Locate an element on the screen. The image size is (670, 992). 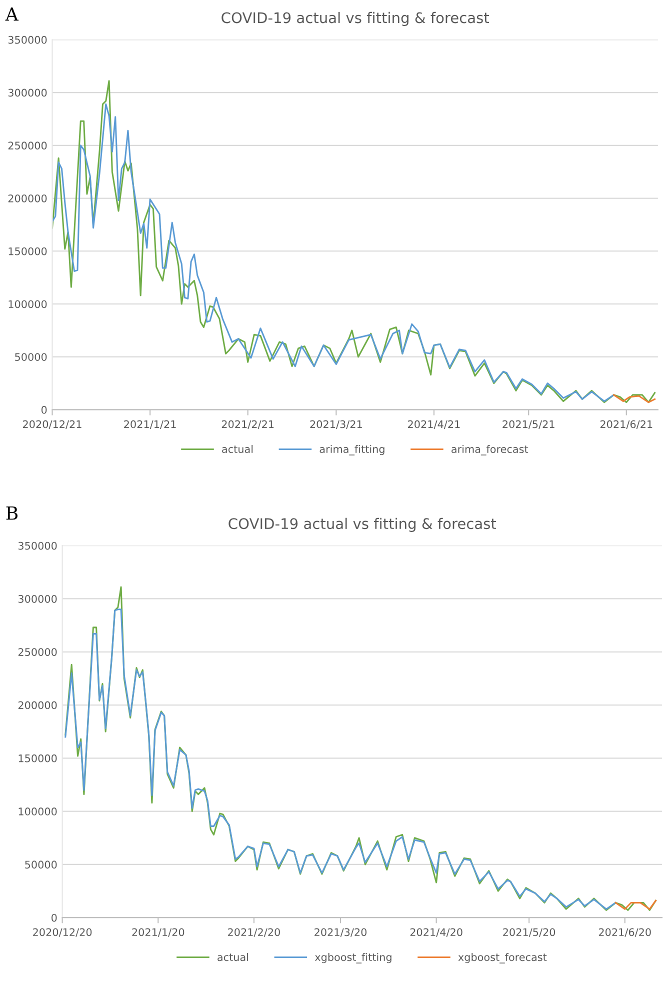
x-tick-label: 2021/3/20 is located at coordinates (340, 932).